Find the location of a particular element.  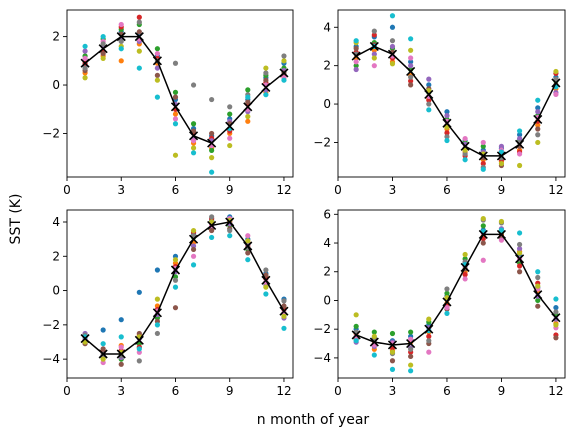

x-tick-label: 3 is located at coordinates (393, 391).